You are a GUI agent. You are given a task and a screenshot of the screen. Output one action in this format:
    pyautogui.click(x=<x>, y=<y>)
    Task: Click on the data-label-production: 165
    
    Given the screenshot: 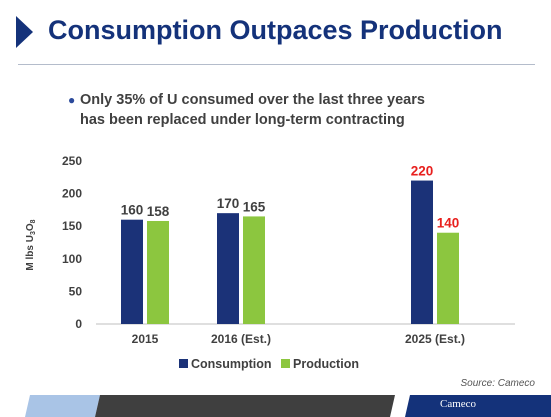 What is the action you would take?
    pyautogui.click(x=254, y=206)
    